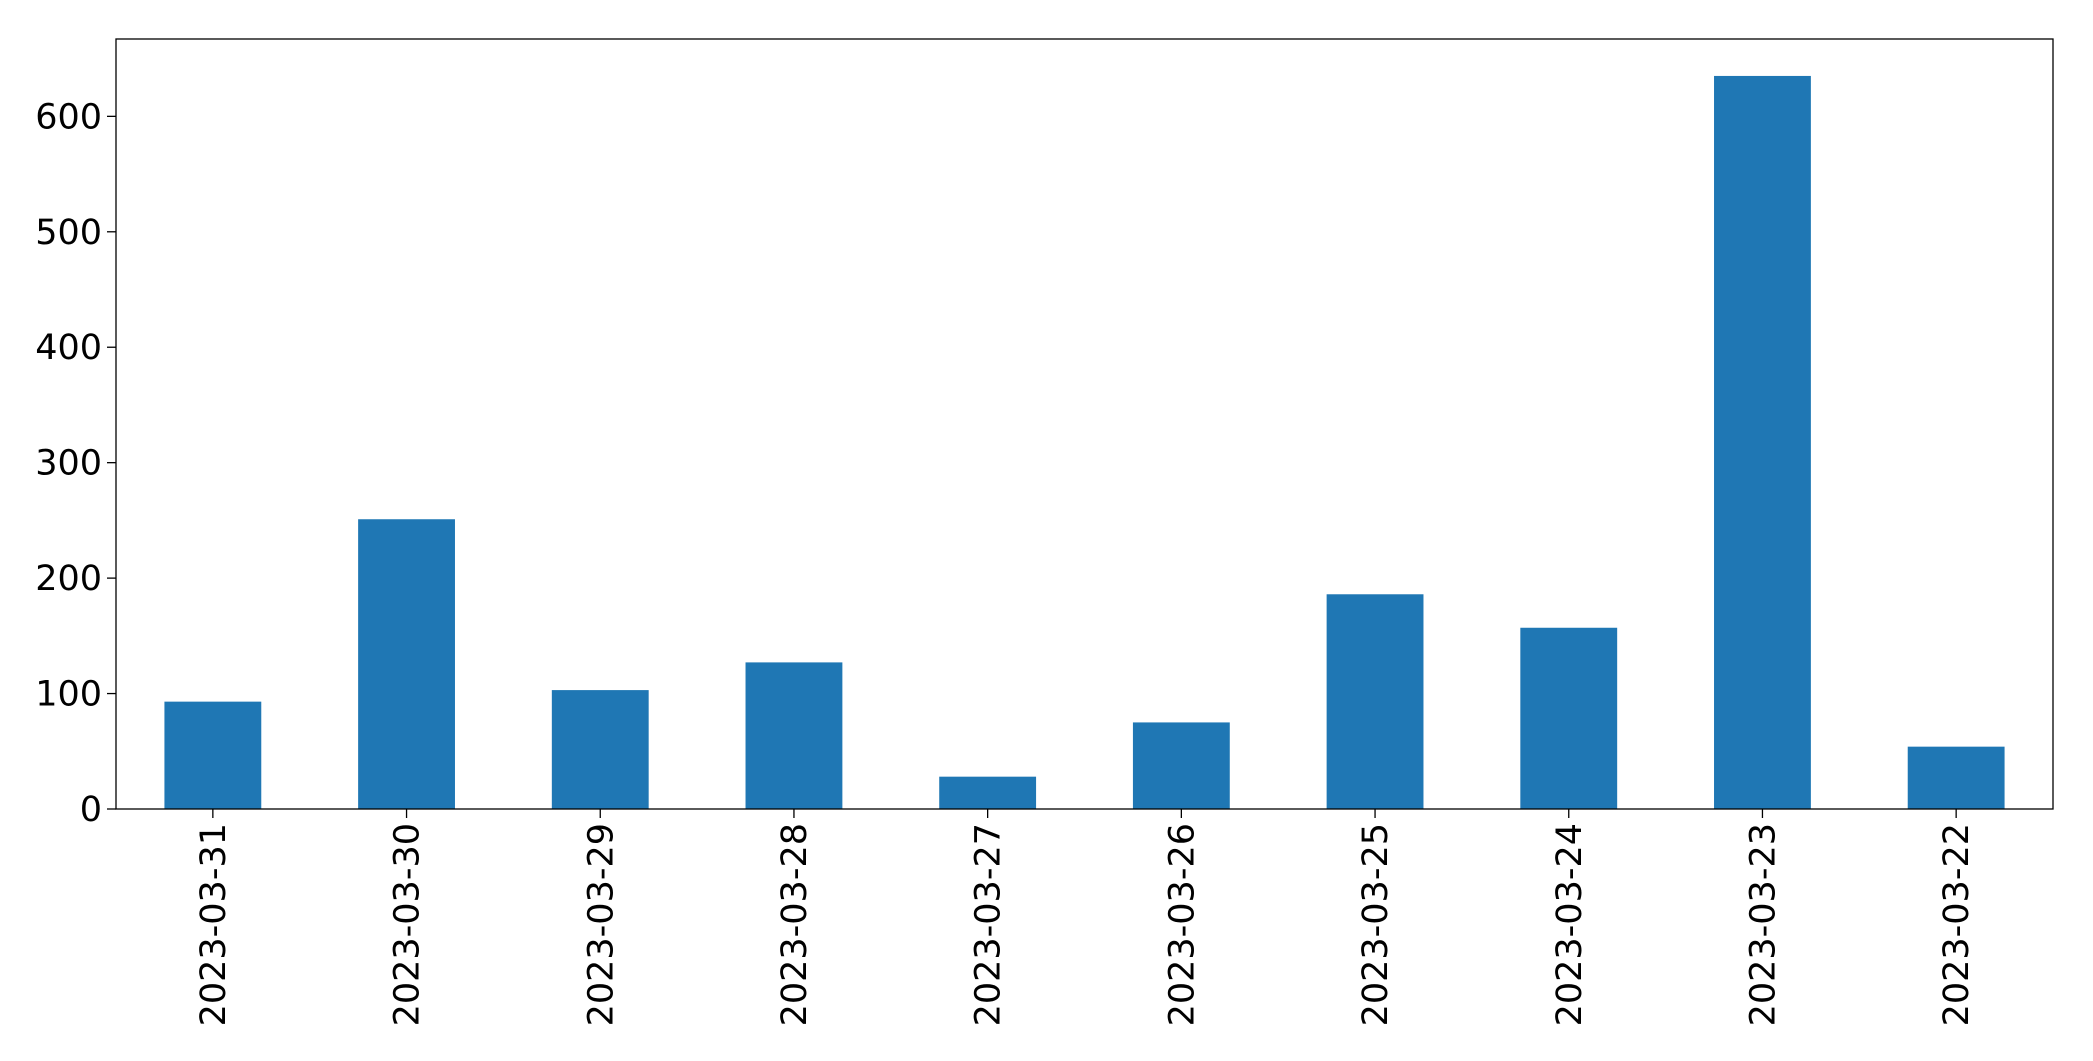  What do you see at coordinates (68, 233) in the screenshot?
I see `y-tick-label: 500` at bounding box center [68, 233].